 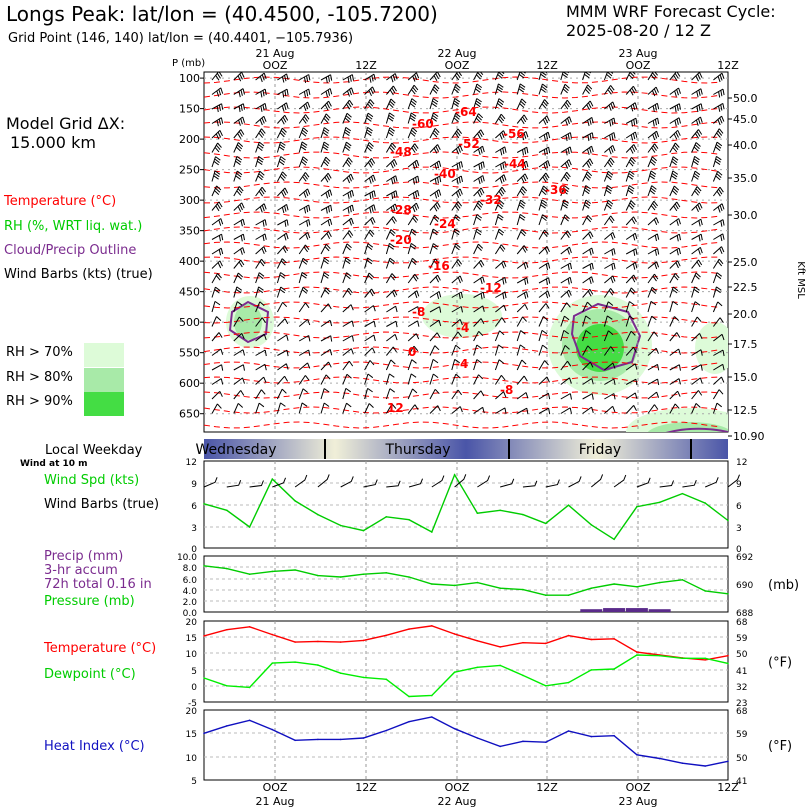 I want to click on right-tick-label: 23, so click(x=741, y=704).